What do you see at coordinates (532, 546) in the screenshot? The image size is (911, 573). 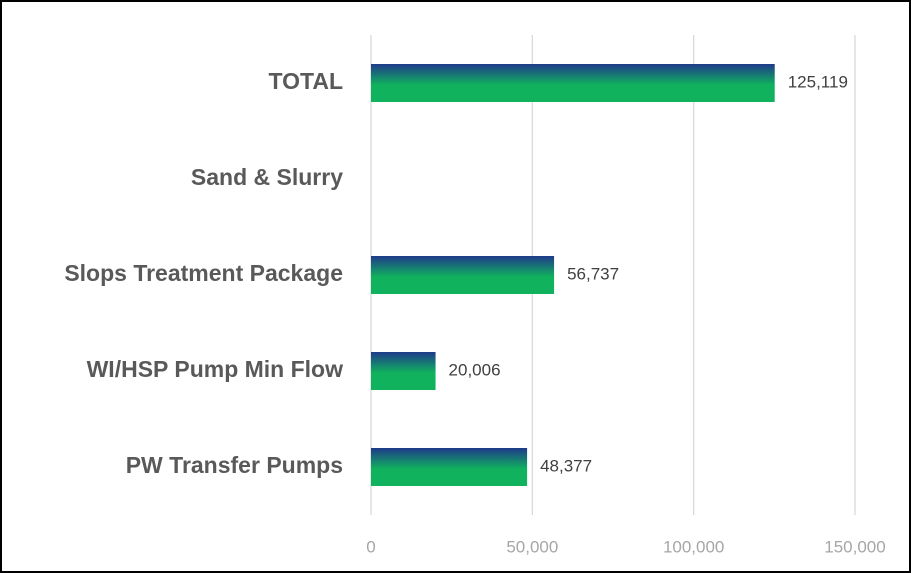 I see `x-tick-label: 50,000` at bounding box center [532, 546].